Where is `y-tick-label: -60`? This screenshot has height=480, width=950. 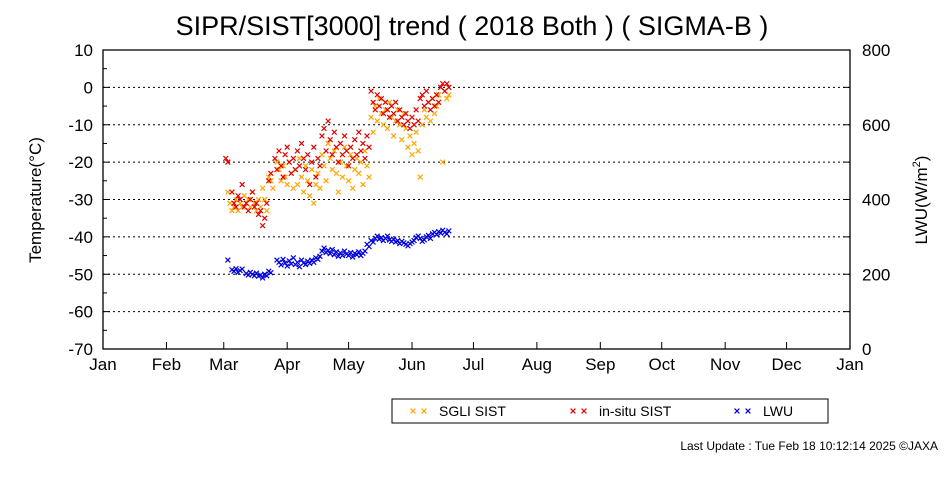 y-tick-label: -60 is located at coordinates (80, 312).